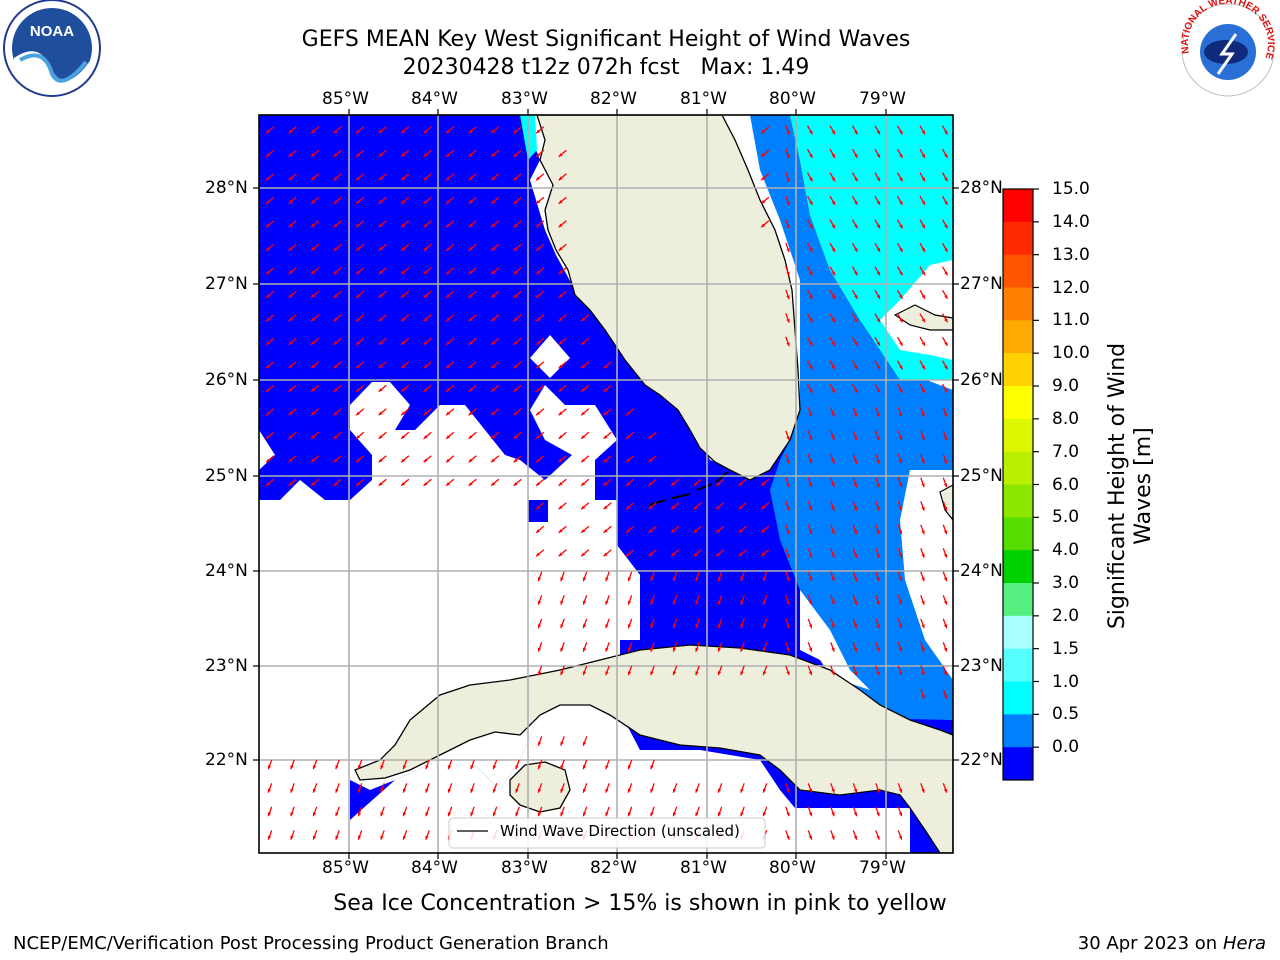 The width and height of the screenshot is (1280, 960). I want to click on colorbar-tick-label: 14.0, so click(1071, 221).